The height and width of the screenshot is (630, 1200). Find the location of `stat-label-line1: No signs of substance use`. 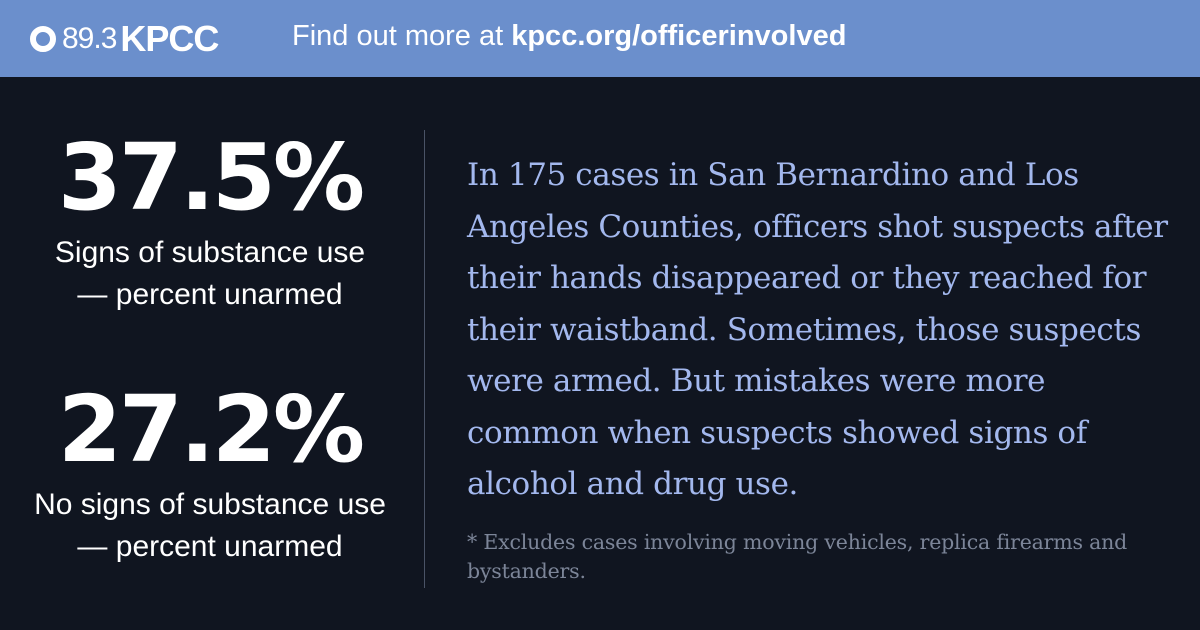

stat-label-line1: No signs of substance use is located at coordinates (210, 504).